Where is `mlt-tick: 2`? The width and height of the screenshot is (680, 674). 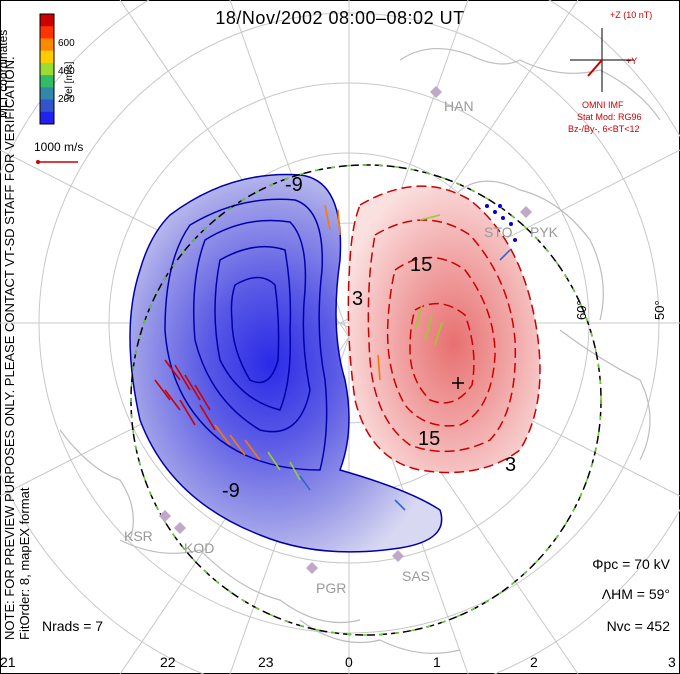 mlt-tick: 2 is located at coordinates (534, 662).